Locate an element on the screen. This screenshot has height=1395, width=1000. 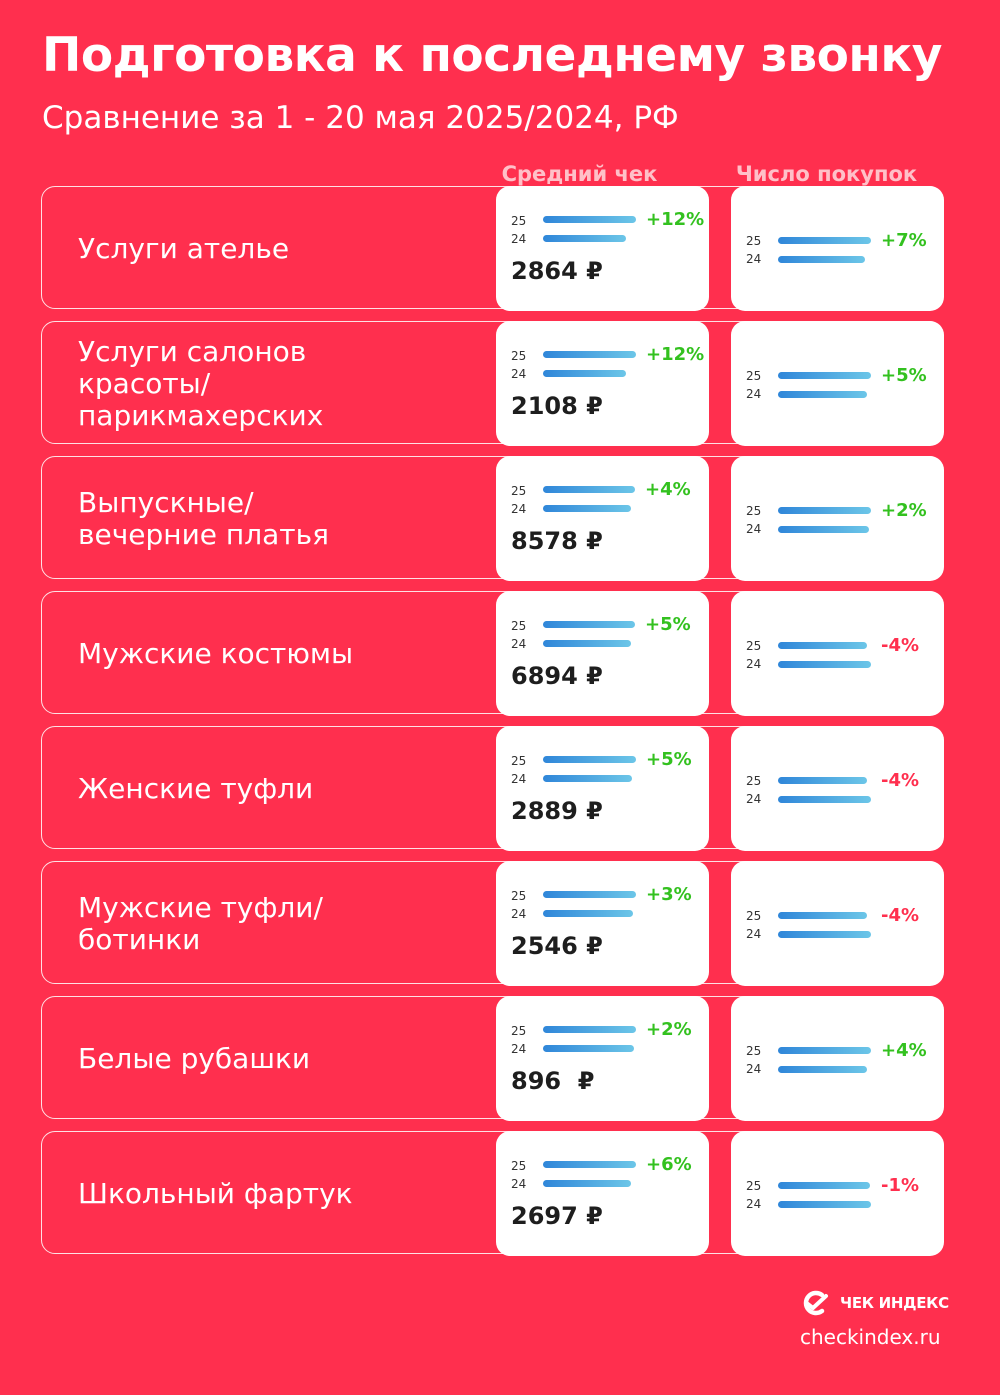
column-header-average-check: Средний чек is located at coordinates (579, 174).